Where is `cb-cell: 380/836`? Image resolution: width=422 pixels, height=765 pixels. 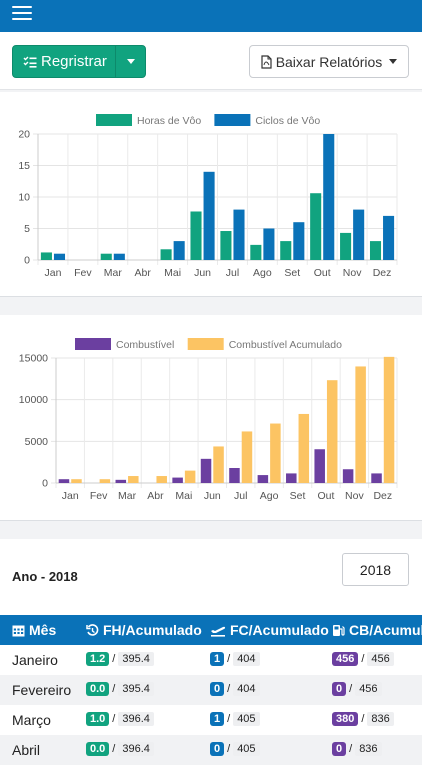
cb-cell: 380/836 is located at coordinates (363, 719).